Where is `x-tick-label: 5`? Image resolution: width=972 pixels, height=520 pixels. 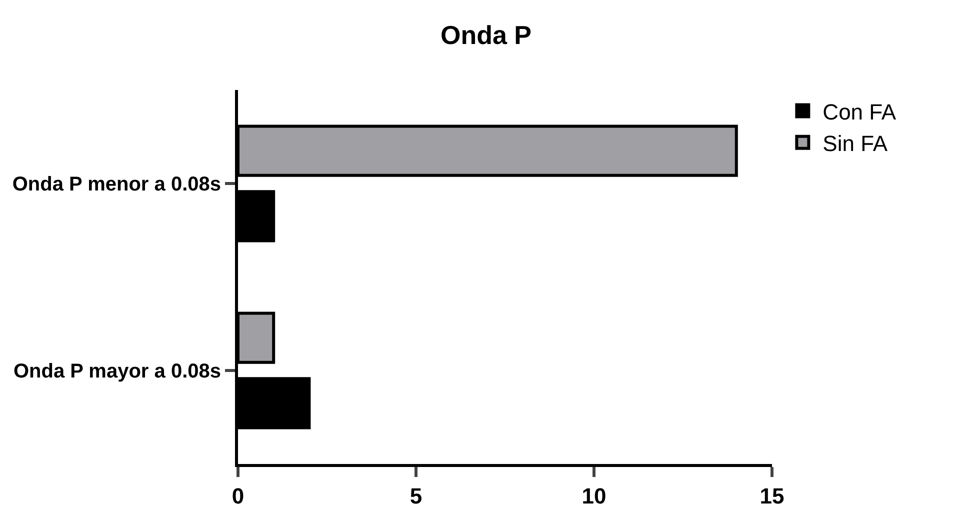
x-tick-label: 5 is located at coordinates (416, 495).